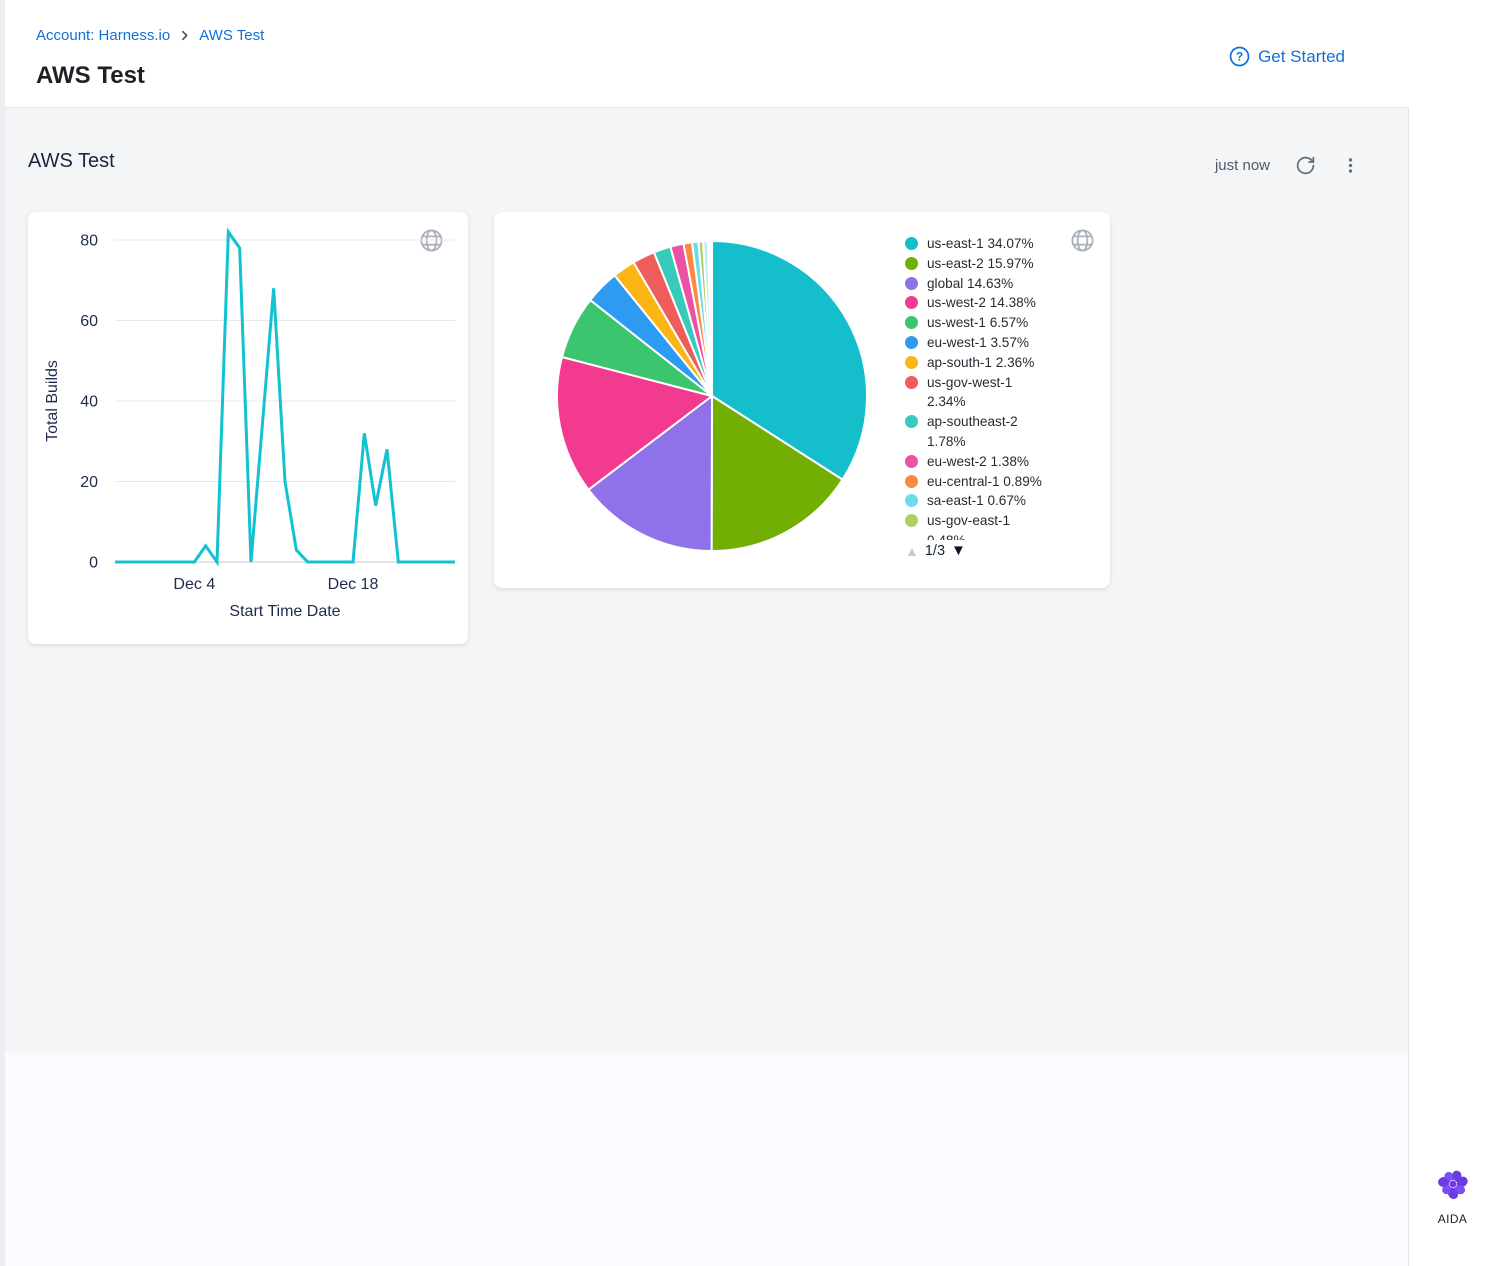  I want to click on legend-item: sa-east-1 0.67%, so click(987, 501).